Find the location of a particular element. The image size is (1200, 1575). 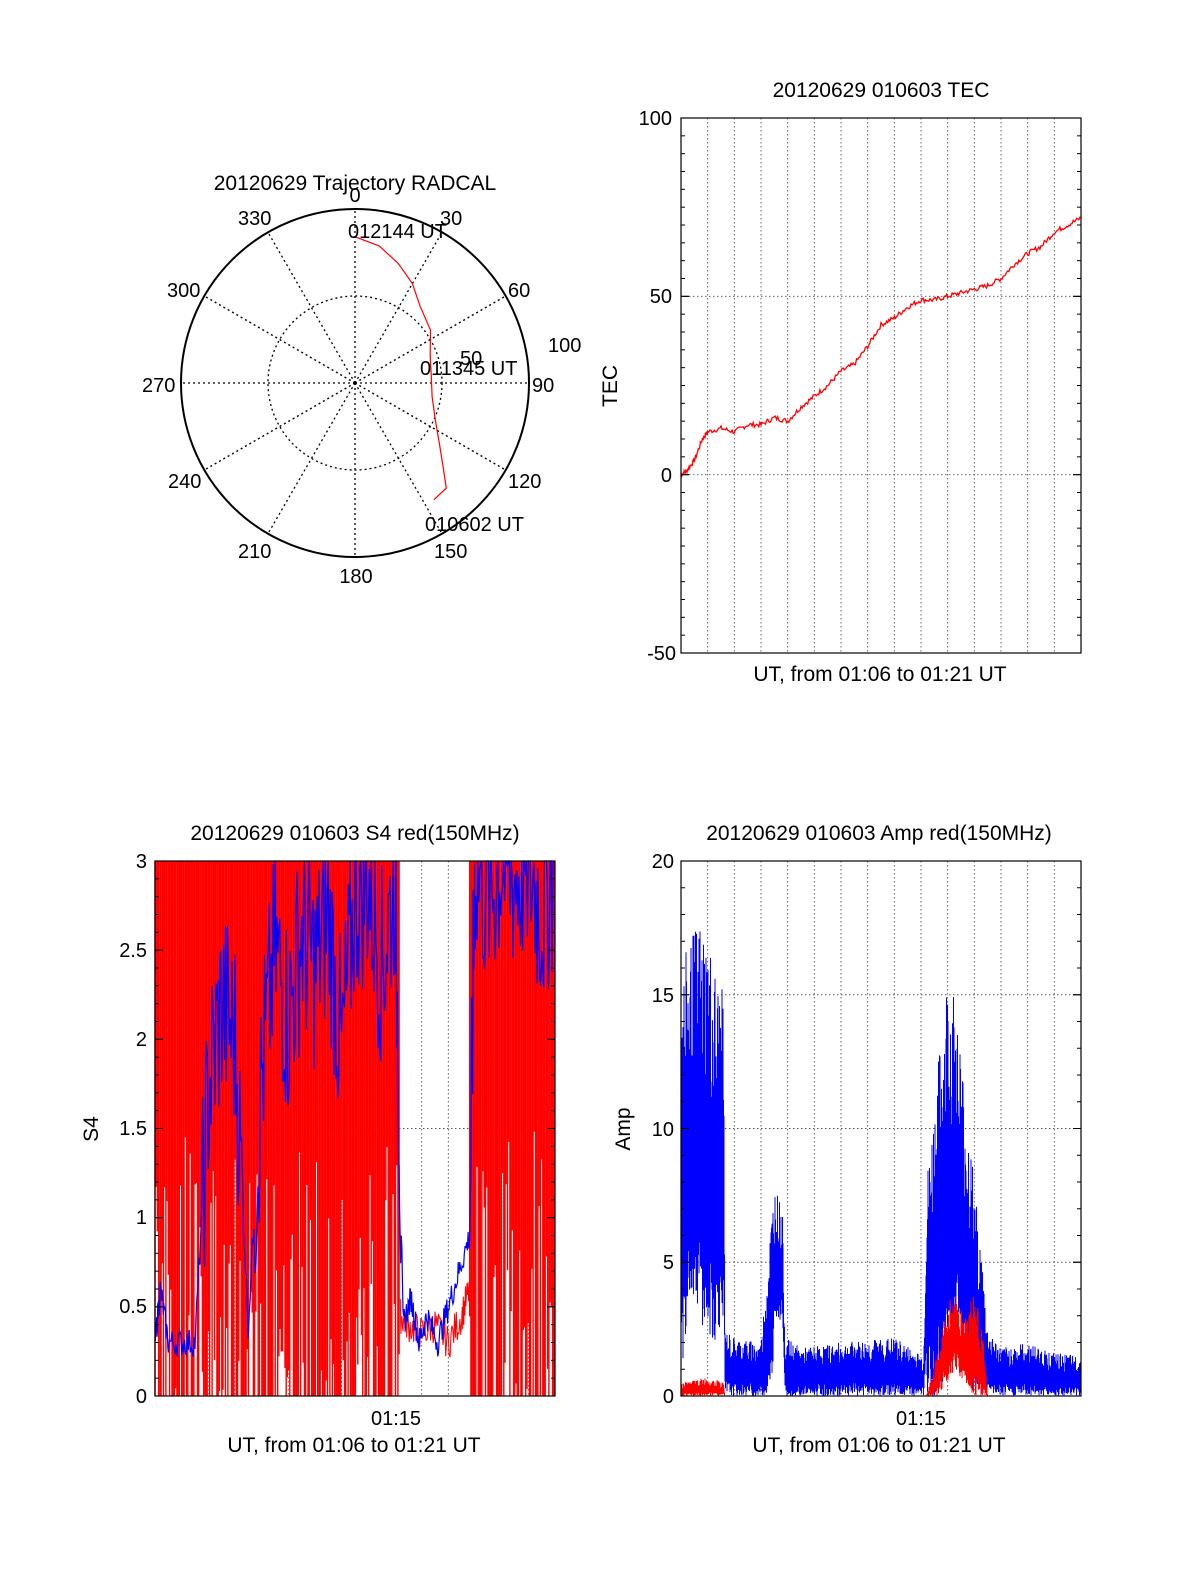

s4-ytick-2-5: 2.5 is located at coordinates (133, 951).